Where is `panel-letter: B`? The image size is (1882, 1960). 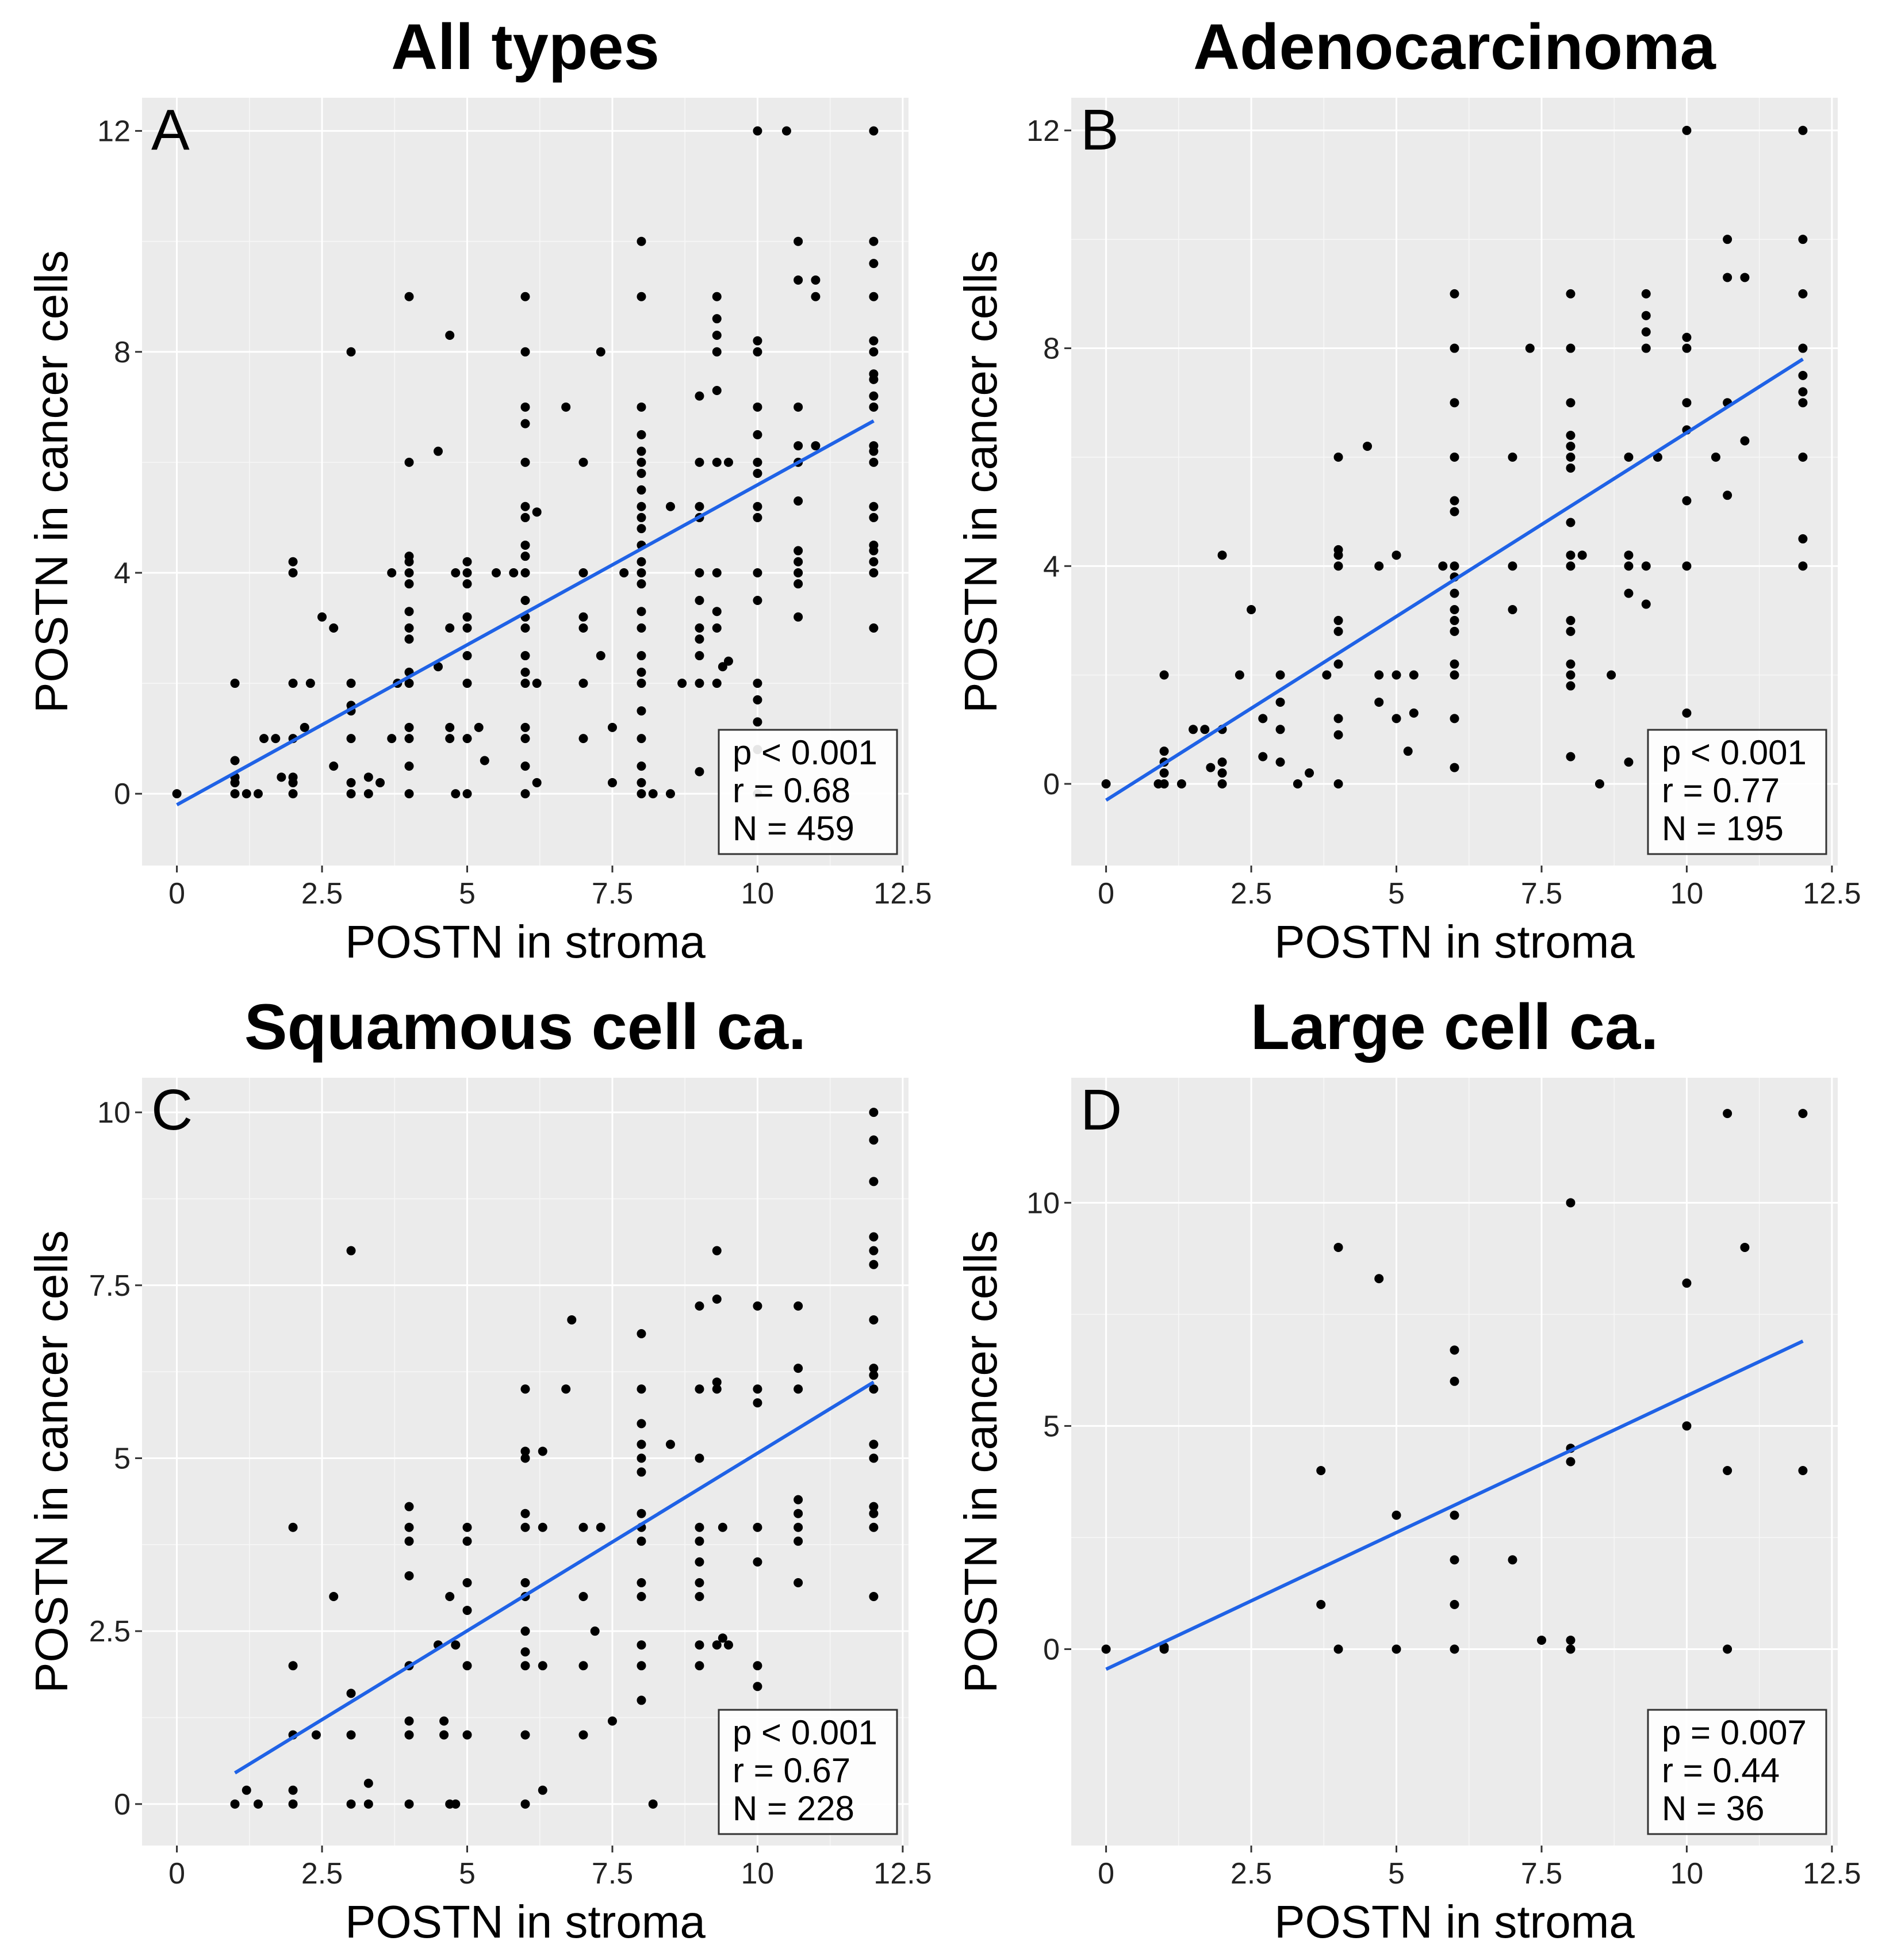 panel-letter: B is located at coordinates (1099, 130).